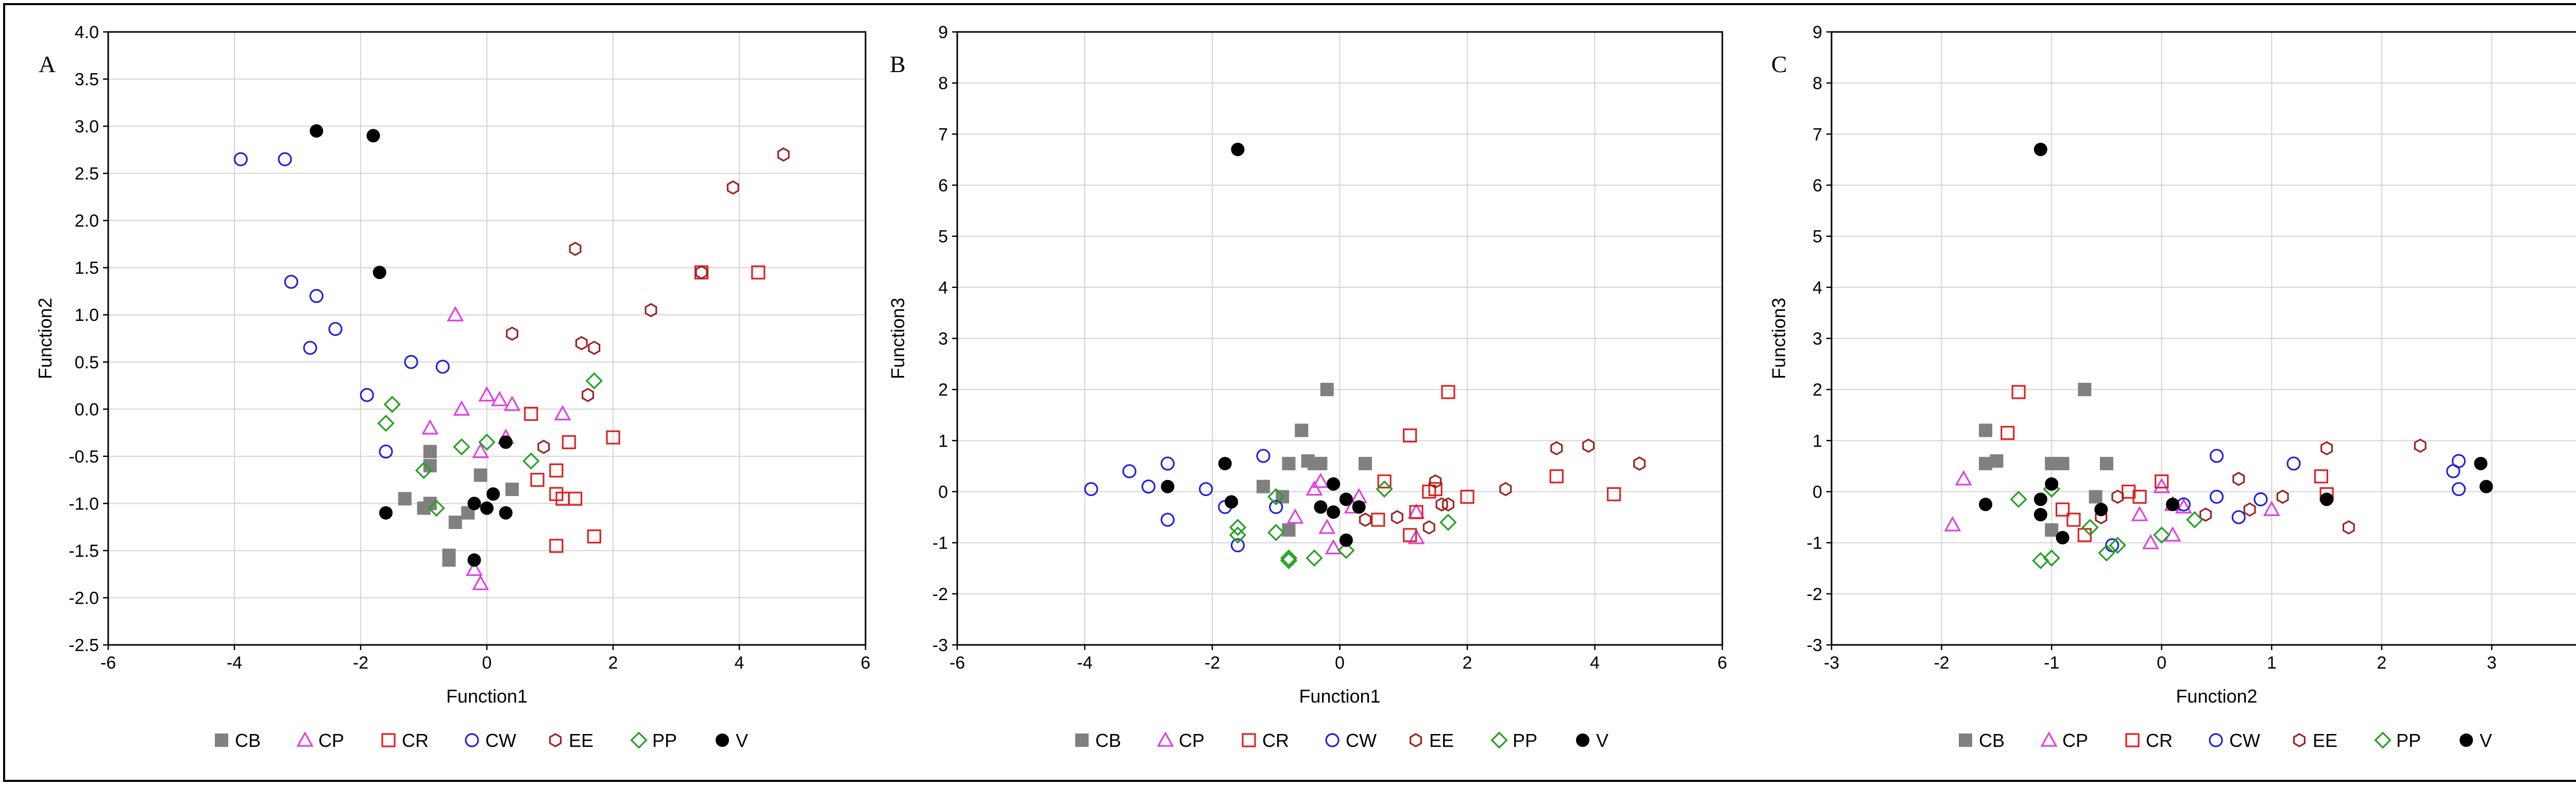 The width and height of the screenshot is (2576, 785). Describe the element at coordinates (2408, 741) in the screenshot. I see `legend-label-pp: PP` at that location.